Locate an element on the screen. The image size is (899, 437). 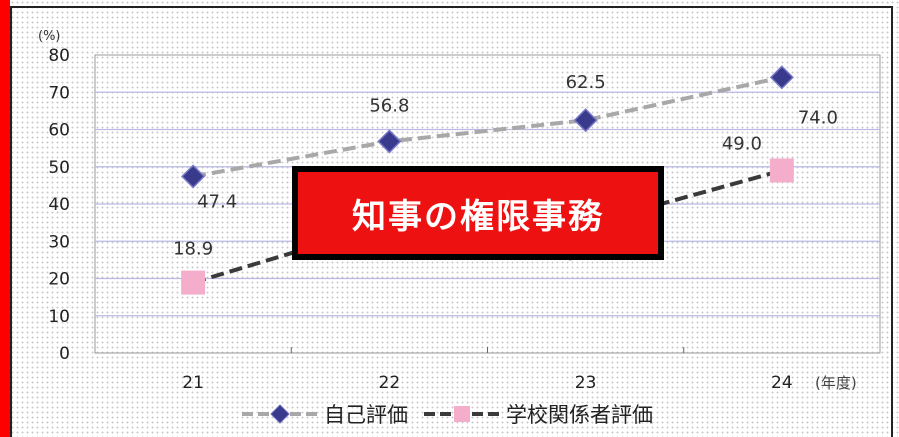
y-tick-label: 60 is located at coordinates (59, 131).